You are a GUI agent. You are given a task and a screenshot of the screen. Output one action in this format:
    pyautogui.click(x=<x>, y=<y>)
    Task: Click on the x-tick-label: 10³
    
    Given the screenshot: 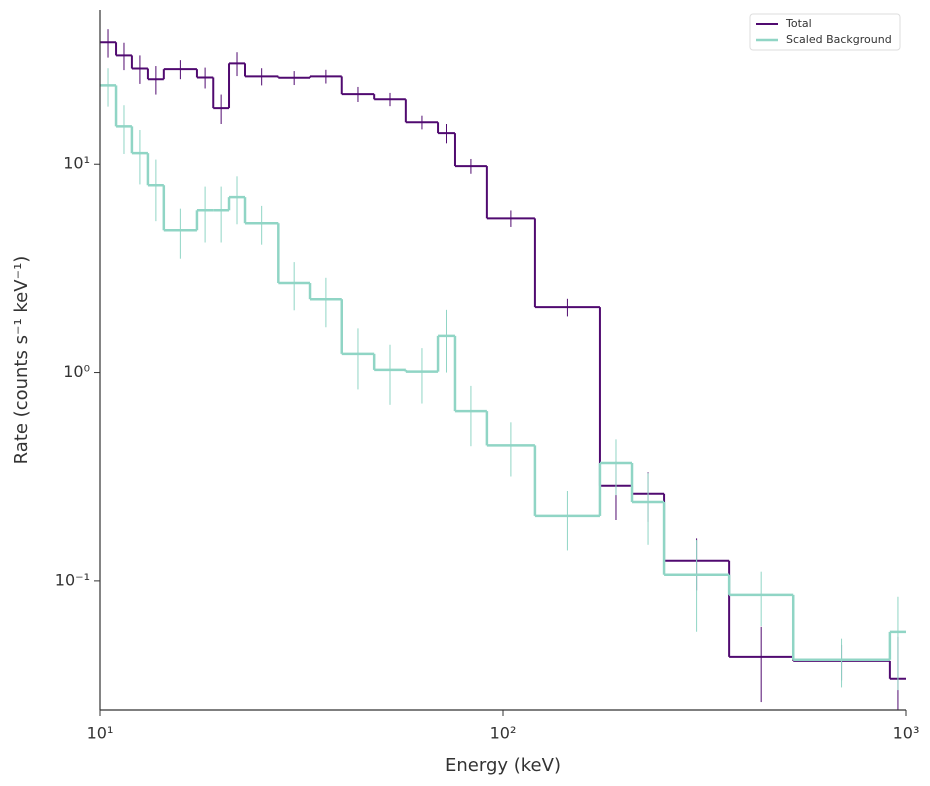 What is the action you would take?
    pyautogui.click(x=906, y=733)
    